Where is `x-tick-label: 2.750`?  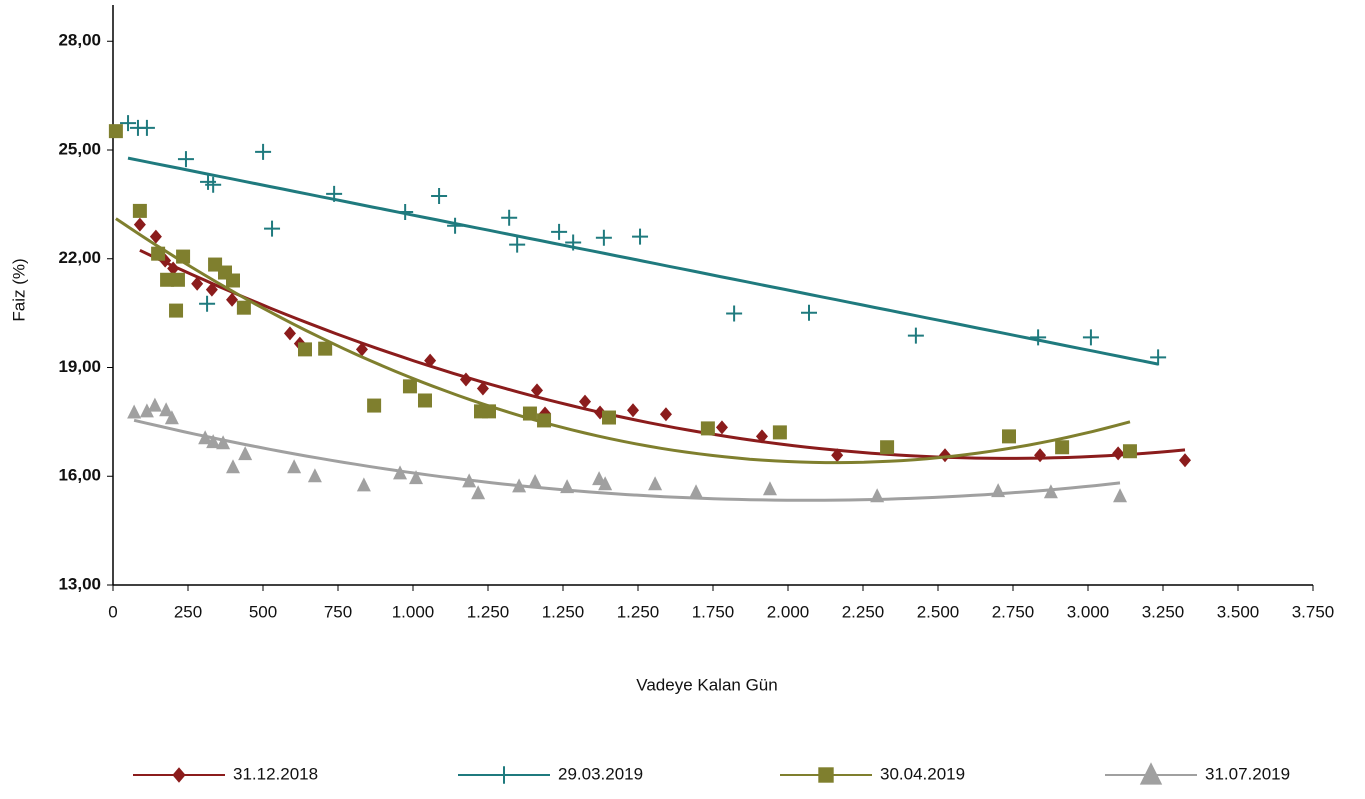
x-tick-label: 2.750 is located at coordinates (1013, 611).